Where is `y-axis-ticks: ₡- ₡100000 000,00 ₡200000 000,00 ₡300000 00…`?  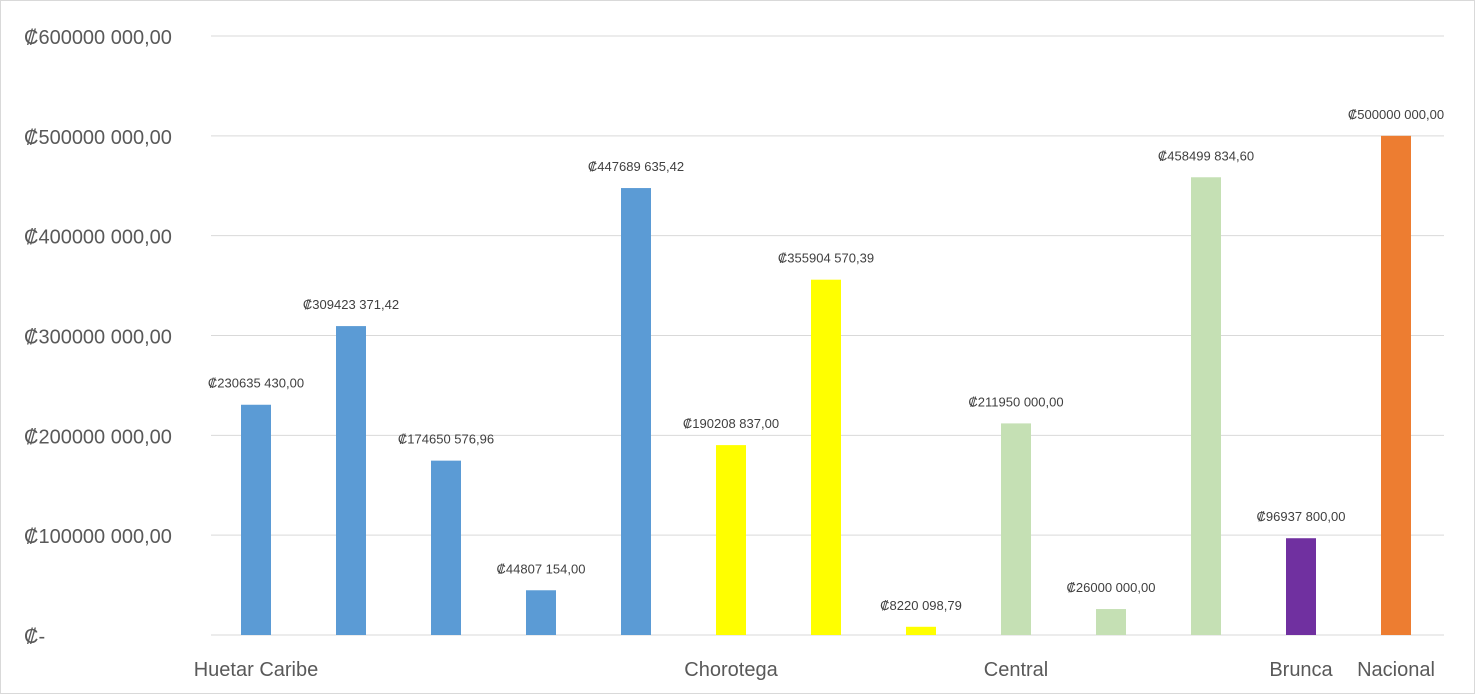 y-axis-ticks: ₡- ₡100000 000,00 ₡200000 000,00 ₡300000 00… is located at coordinates (98, 337).